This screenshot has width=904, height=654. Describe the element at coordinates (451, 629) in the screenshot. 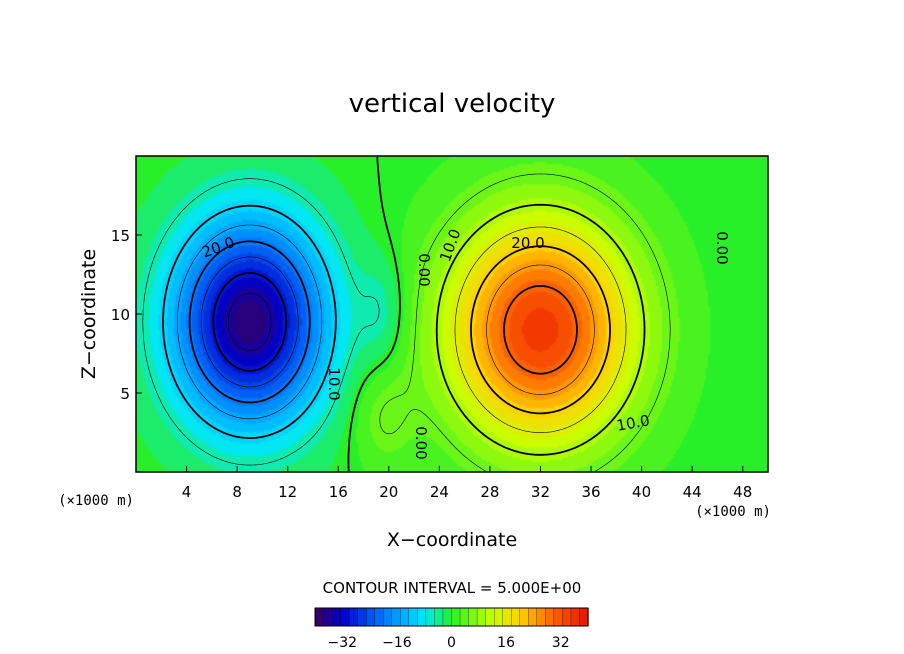

I see `colorbar: −32 −16 0 16 32` at that location.